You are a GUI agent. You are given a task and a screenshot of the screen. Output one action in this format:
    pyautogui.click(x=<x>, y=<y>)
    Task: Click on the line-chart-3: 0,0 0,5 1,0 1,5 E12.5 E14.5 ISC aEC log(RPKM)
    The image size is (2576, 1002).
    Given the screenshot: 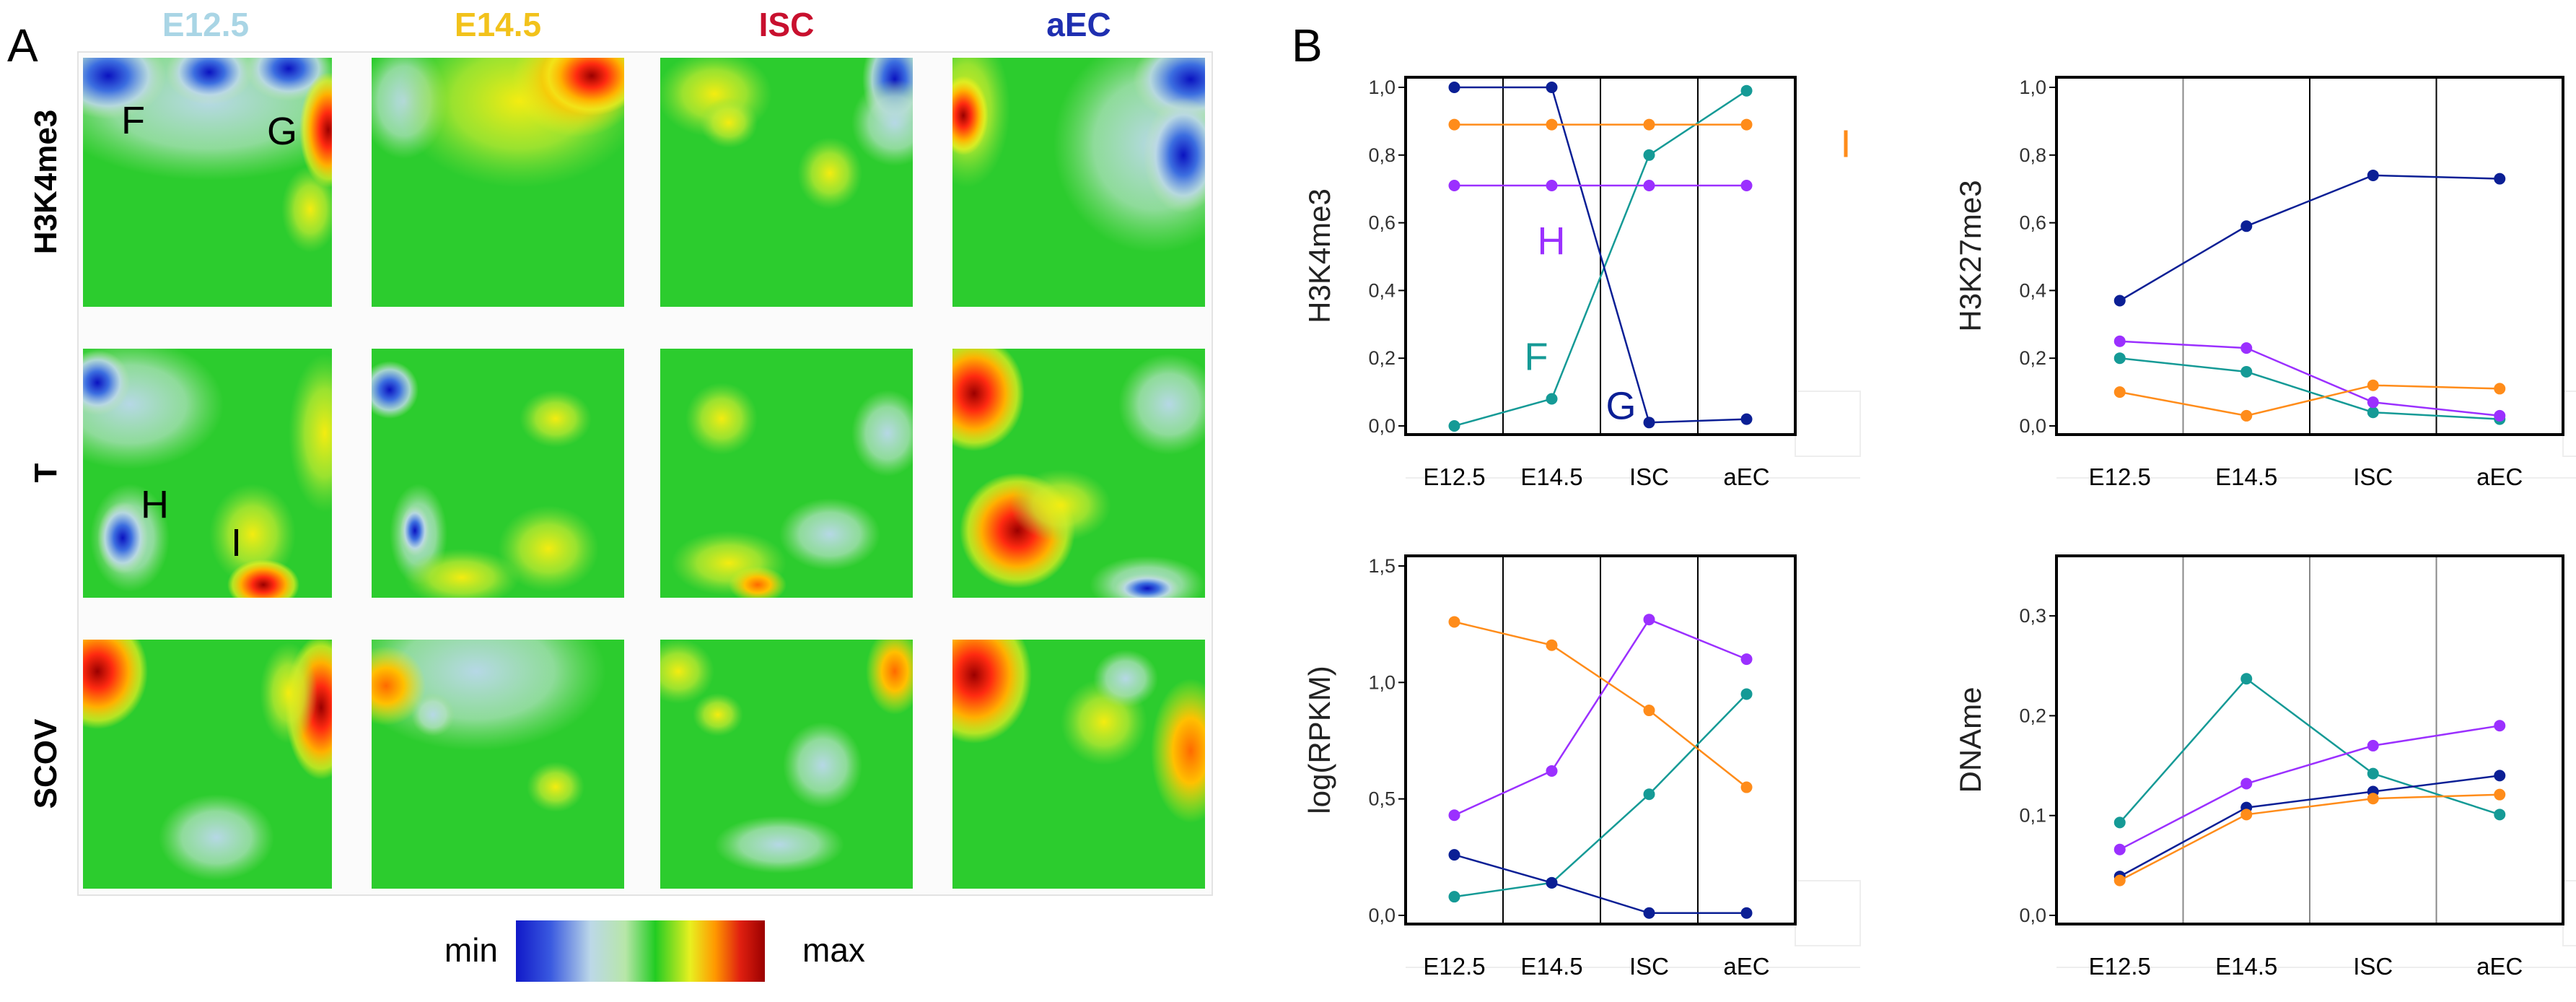 What is the action you would take?
    pyautogui.click(x=1581, y=767)
    